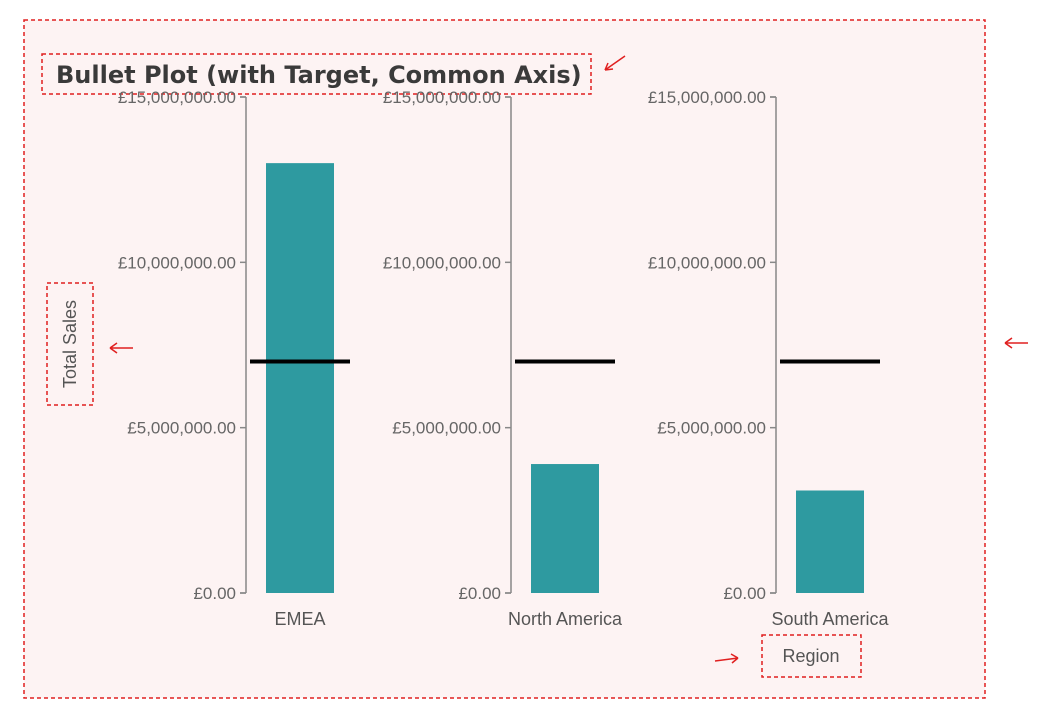 This screenshot has height=720, width=1042. I want to click on category-label: South America, so click(830, 619).